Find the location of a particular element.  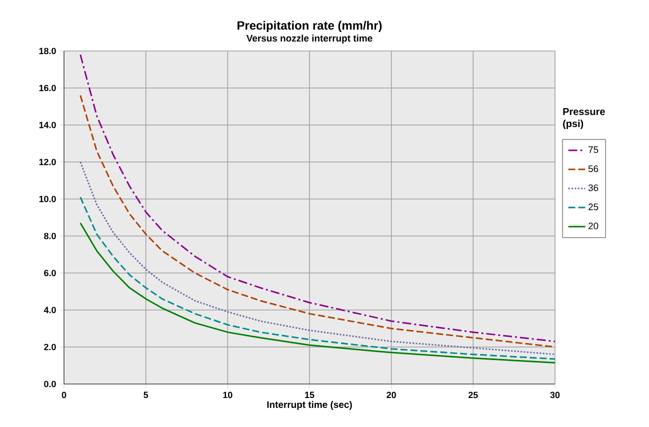

chart-subtitle: Versus nozzle interrupt time is located at coordinates (309, 39).